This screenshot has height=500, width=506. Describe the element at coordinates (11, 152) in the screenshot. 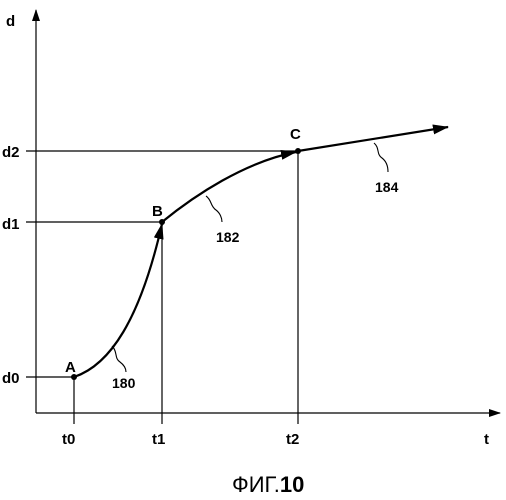

I see `y-tick-d2: d2` at that location.